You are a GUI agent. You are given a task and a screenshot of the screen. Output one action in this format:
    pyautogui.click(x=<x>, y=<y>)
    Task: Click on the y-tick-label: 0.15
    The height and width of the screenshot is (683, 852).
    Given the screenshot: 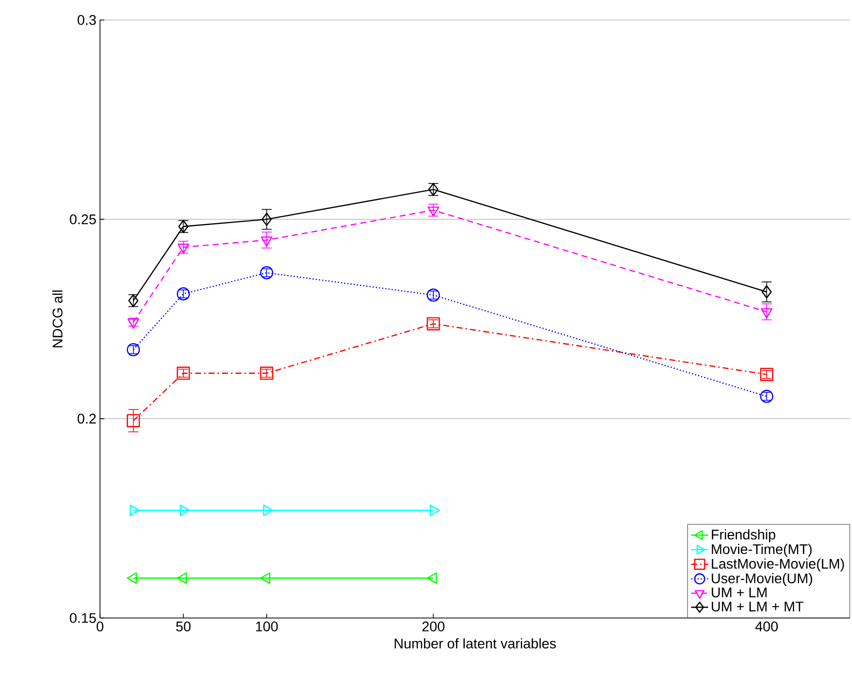 What is the action you would take?
    pyautogui.click(x=83, y=618)
    